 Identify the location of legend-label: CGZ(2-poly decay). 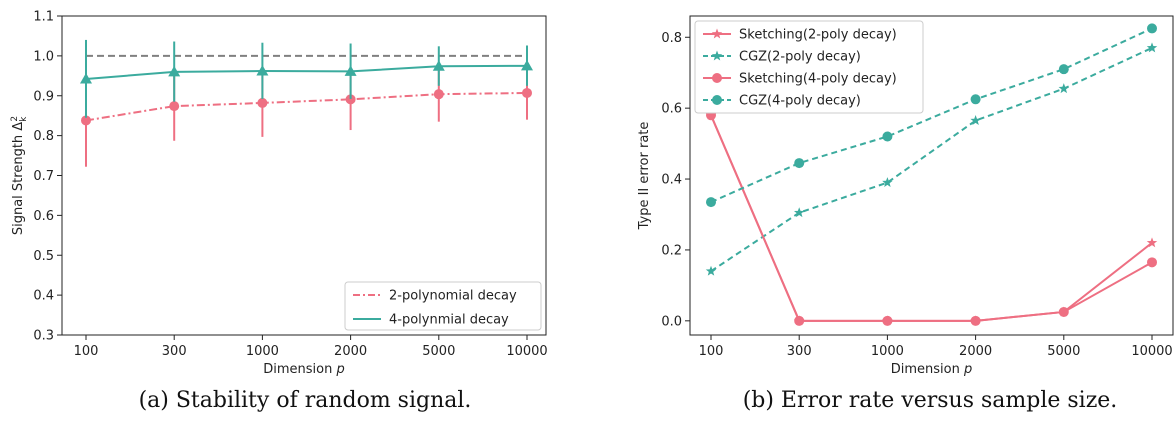
(800, 57).